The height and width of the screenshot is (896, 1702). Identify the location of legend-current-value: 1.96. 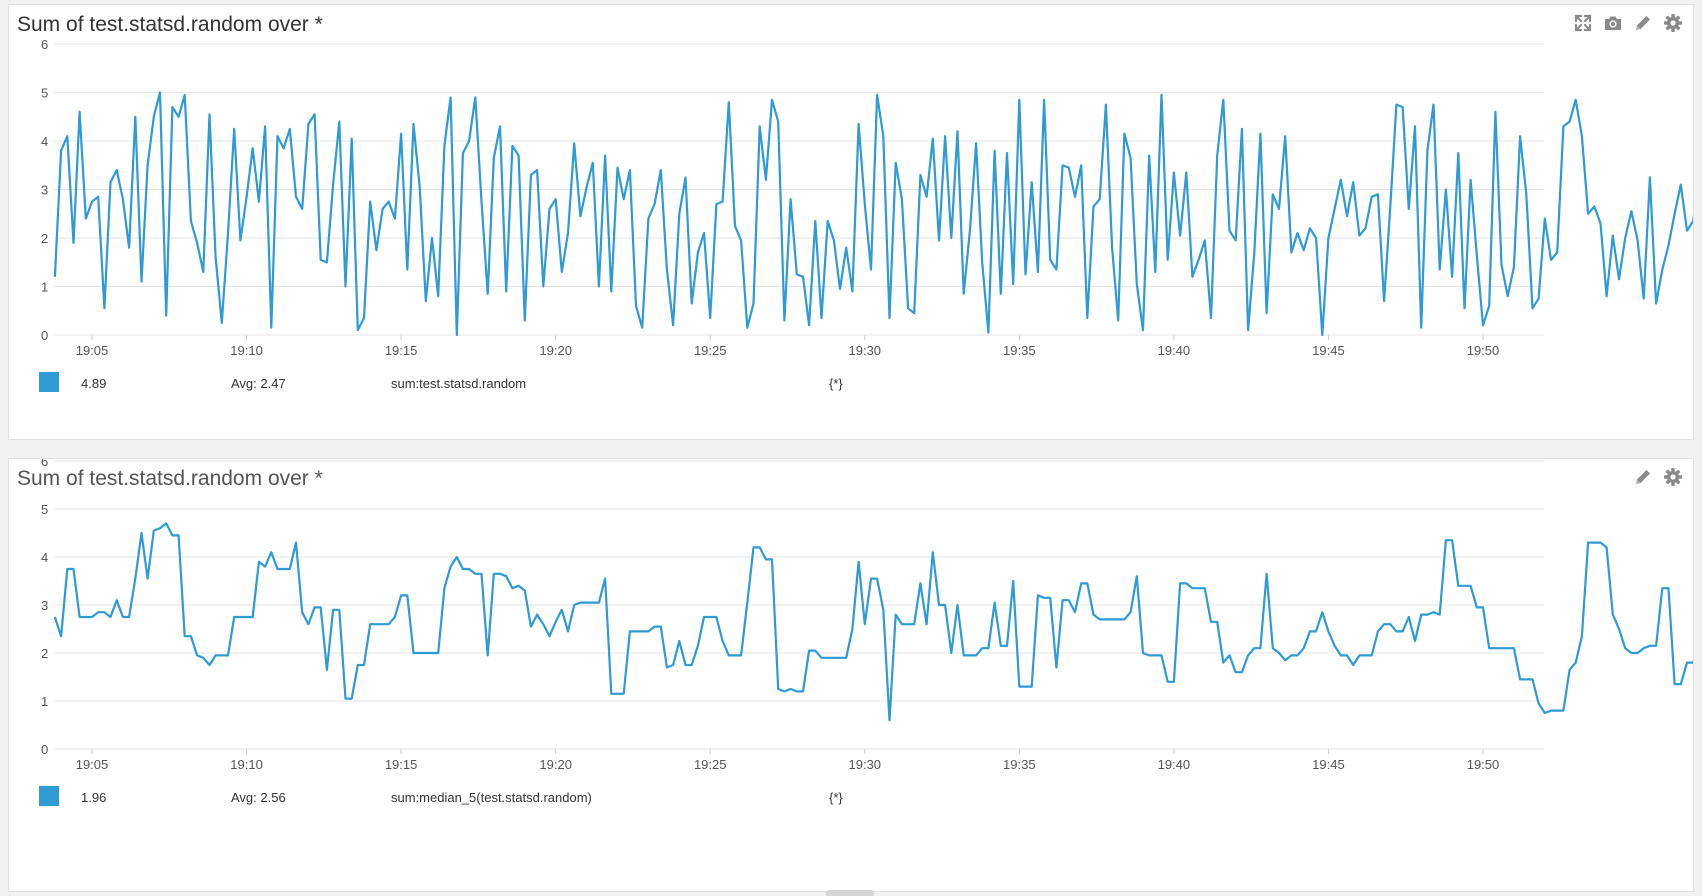
(94, 797).